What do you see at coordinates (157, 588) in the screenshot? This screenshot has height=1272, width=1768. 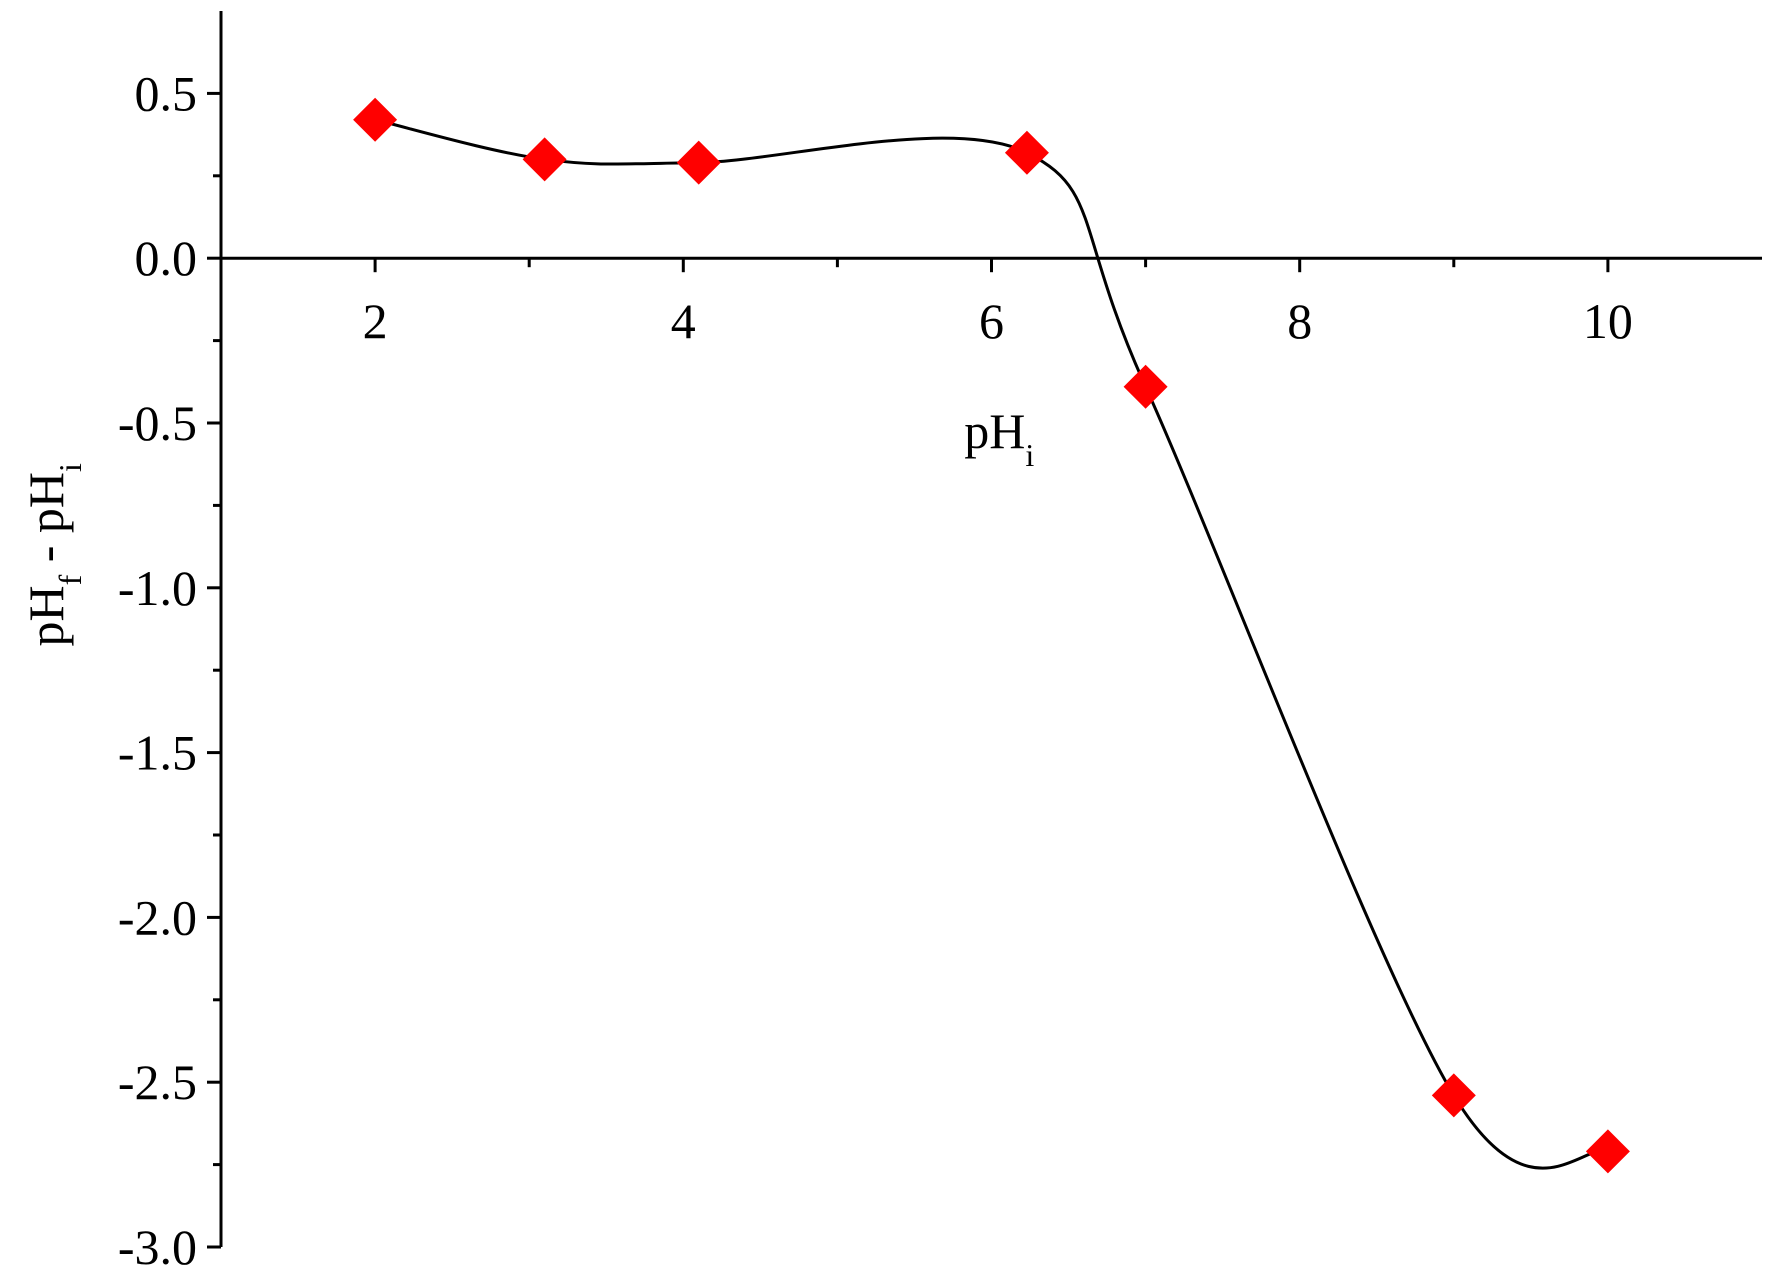 I see `y-tick-label: -1.0` at bounding box center [157, 588].